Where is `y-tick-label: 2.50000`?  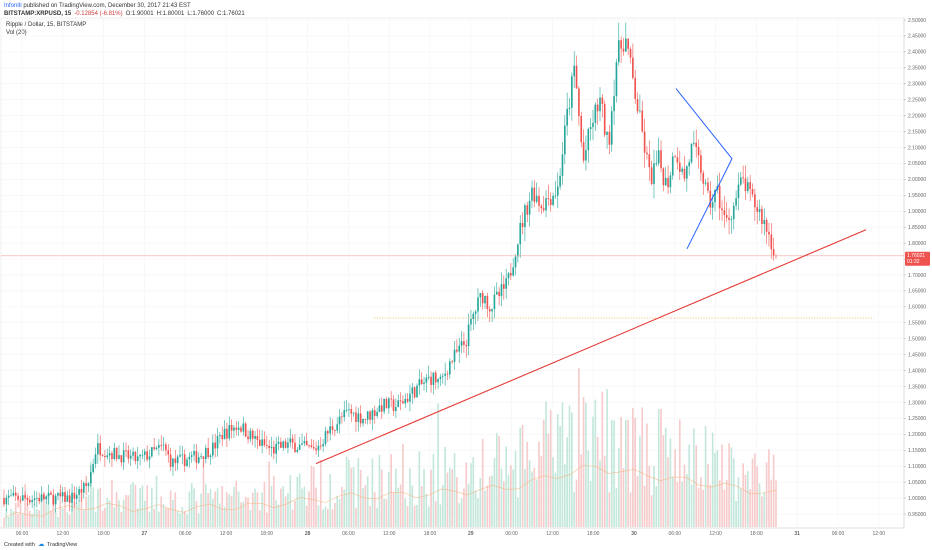 y-tick-label: 2.50000 is located at coordinates (917, 21).